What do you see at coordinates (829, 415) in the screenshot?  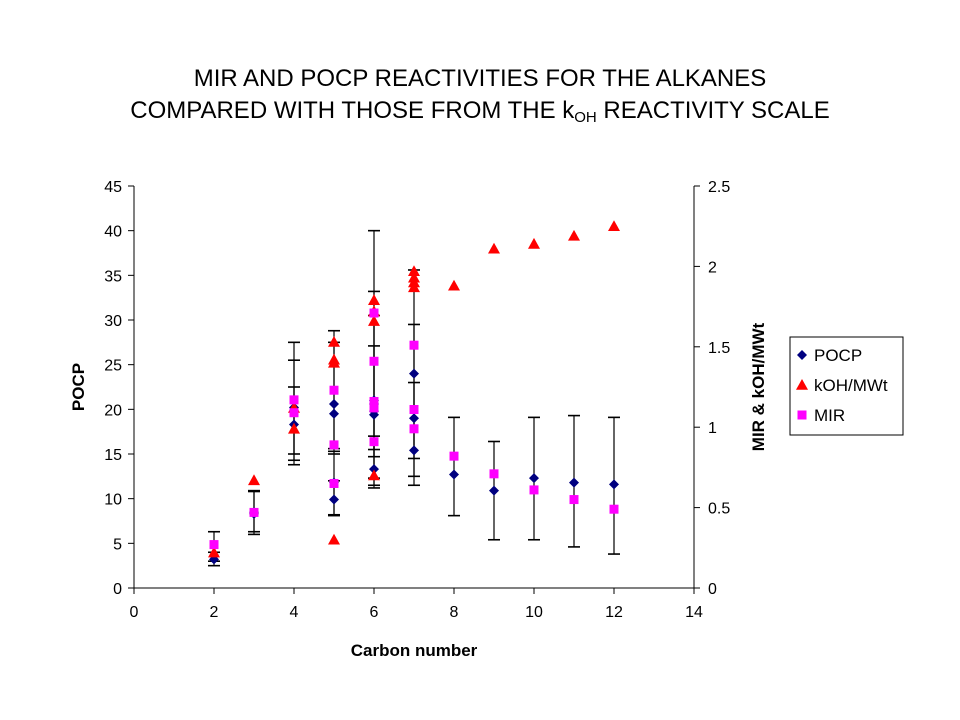 I see `legend-label: MIR` at bounding box center [829, 415].